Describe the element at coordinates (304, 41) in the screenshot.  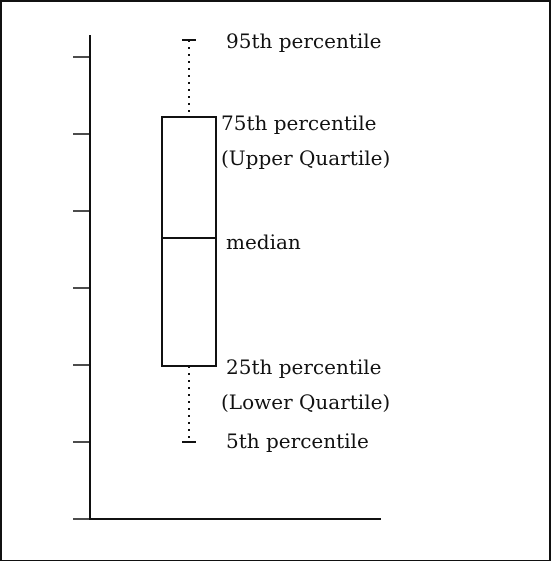
I see `label-p95: 95th percentile` at that location.